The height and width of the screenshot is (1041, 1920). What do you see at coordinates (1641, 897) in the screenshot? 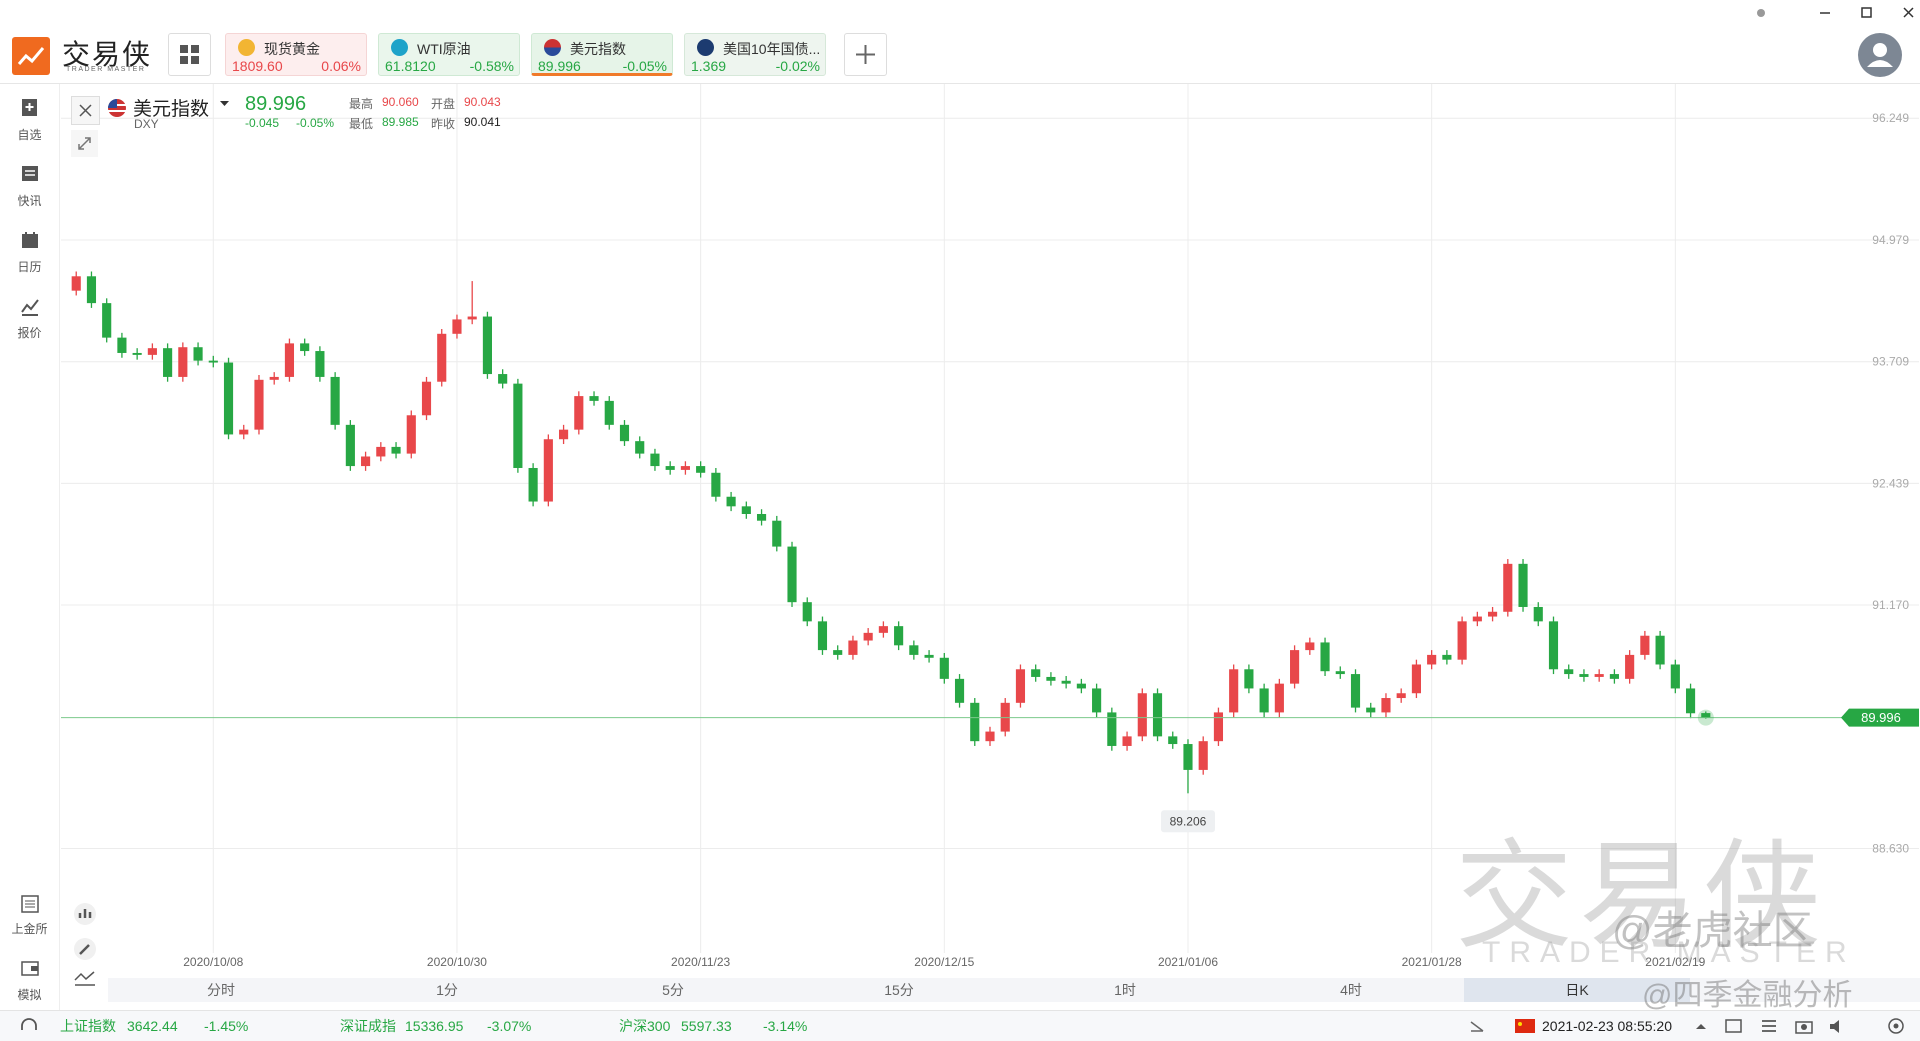
I see `watermark: 交易侠` at bounding box center [1641, 897].